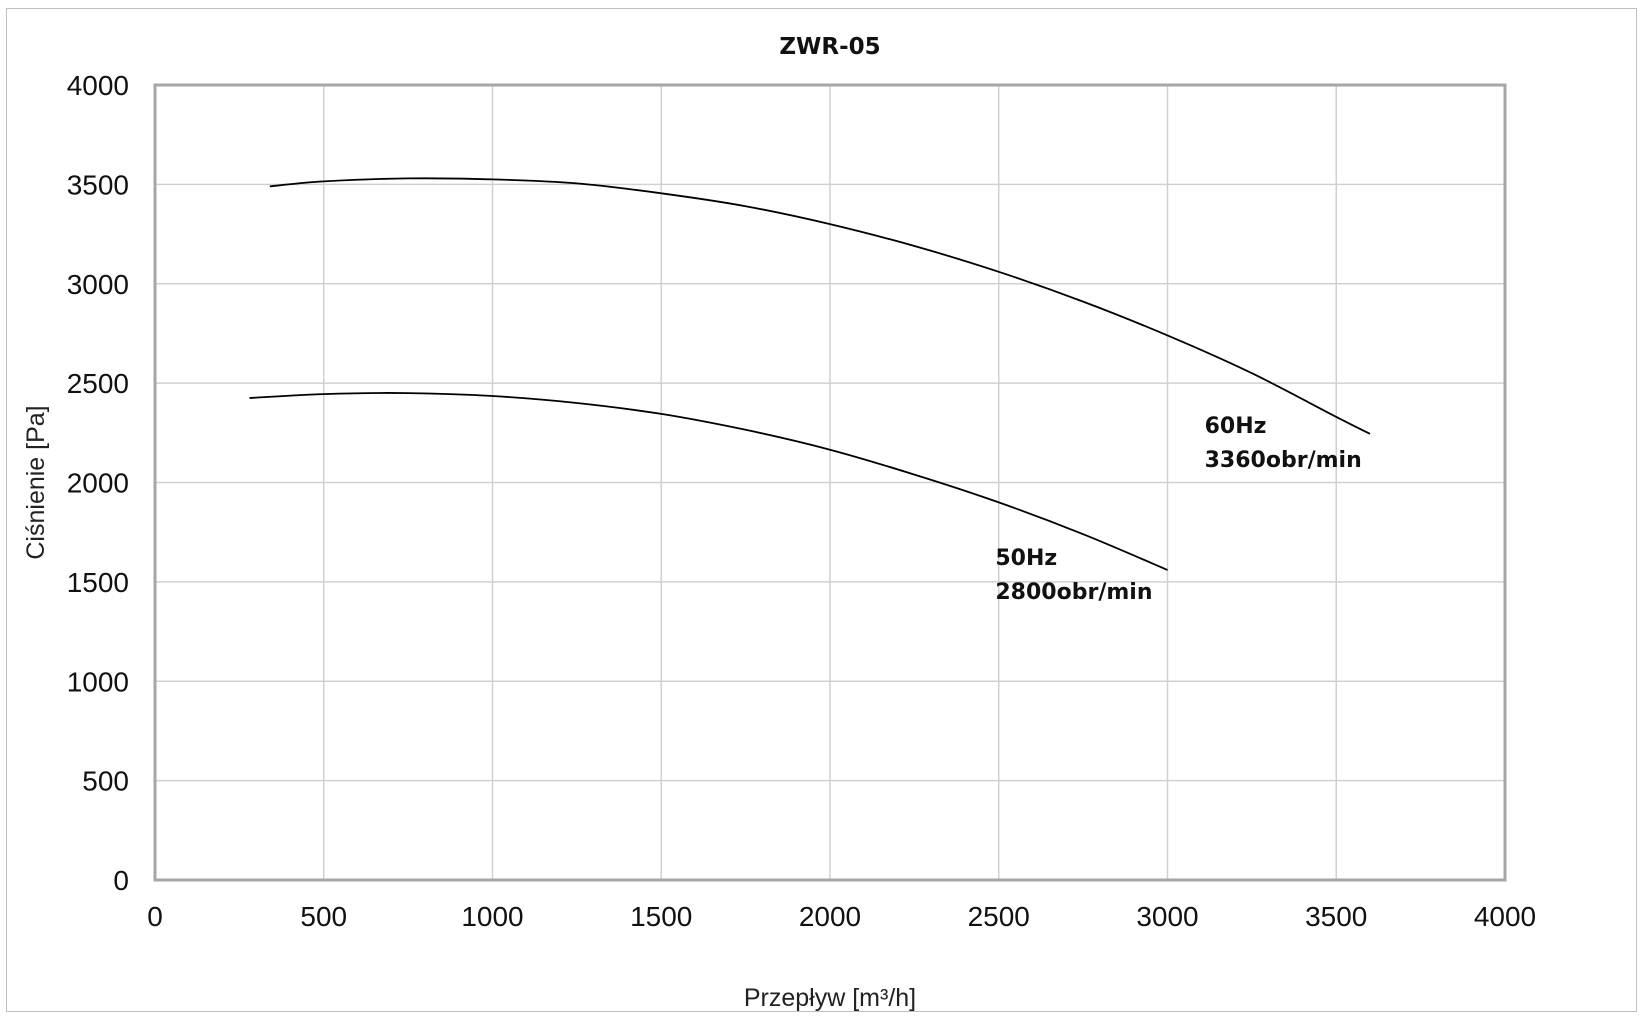 The height and width of the screenshot is (1020, 1645). What do you see at coordinates (661, 916) in the screenshot?
I see `x-tick-label: 1500` at bounding box center [661, 916].